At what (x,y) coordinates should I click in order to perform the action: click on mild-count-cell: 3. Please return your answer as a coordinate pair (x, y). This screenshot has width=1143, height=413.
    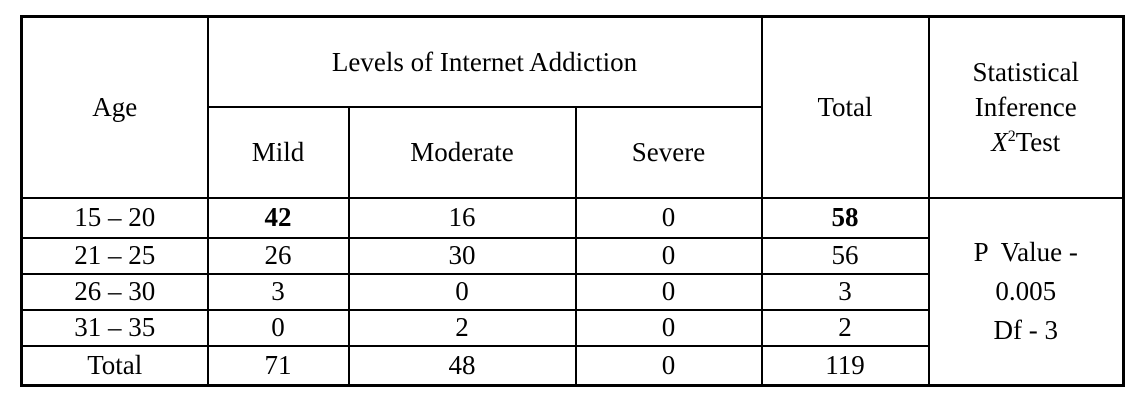
    Looking at the image, I should click on (278, 291).